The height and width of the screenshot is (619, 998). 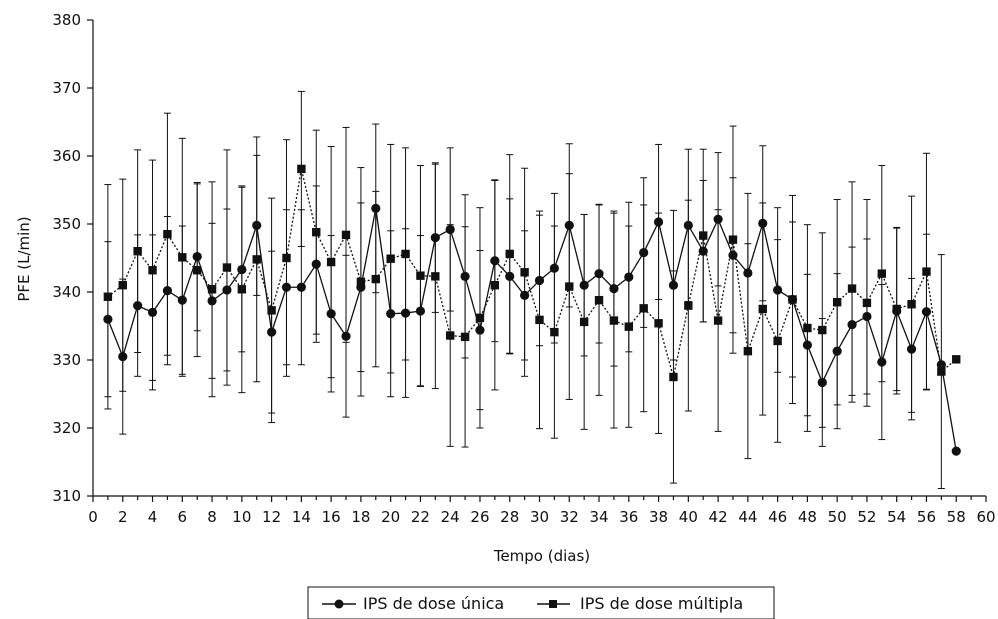 What do you see at coordinates (66, 224) in the screenshot?
I see `y-tick-label: 350` at bounding box center [66, 224].